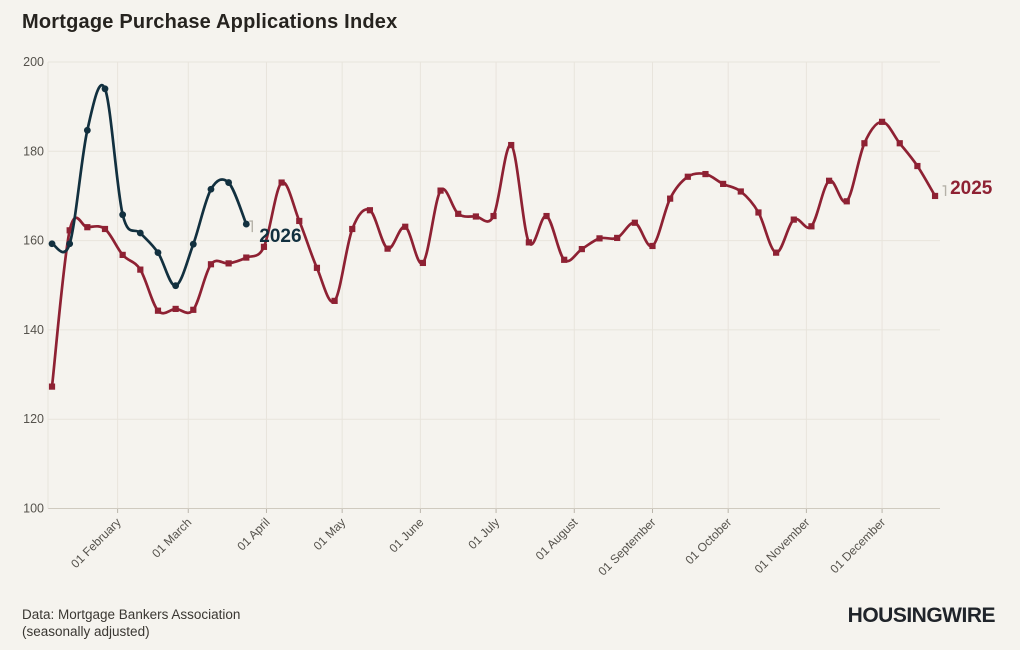 Image resolution: width=1020 pixels, height=650 pixels. I want to click on x-tick-label: 01 October, so click(708, 541).